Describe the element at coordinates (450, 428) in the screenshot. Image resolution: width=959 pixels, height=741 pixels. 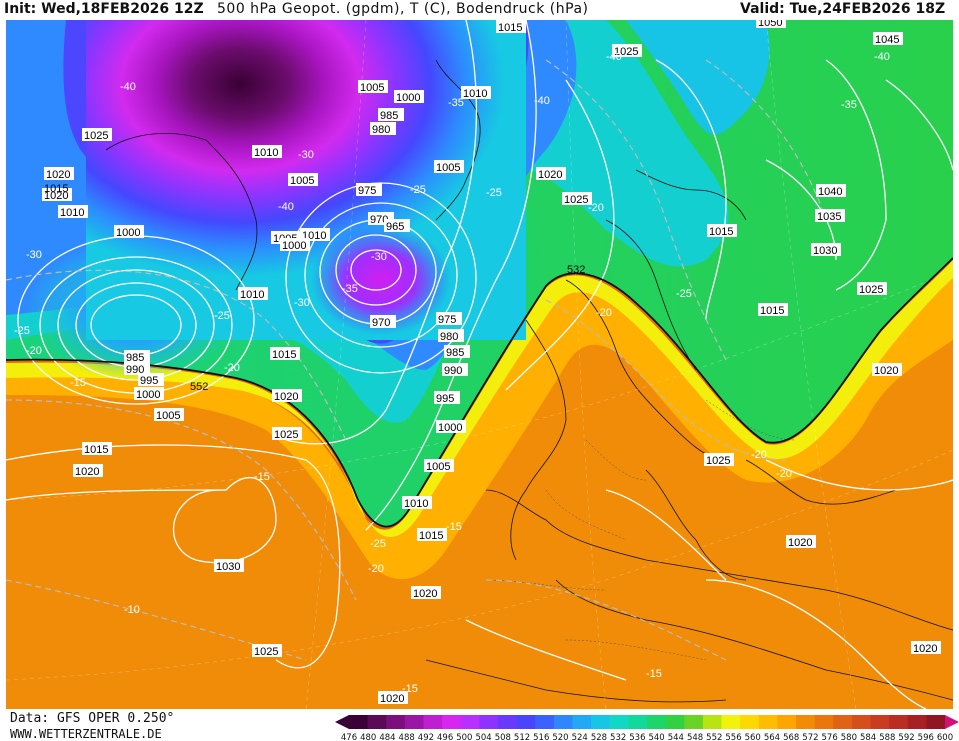
I see `svg-text: 1000` at that location.